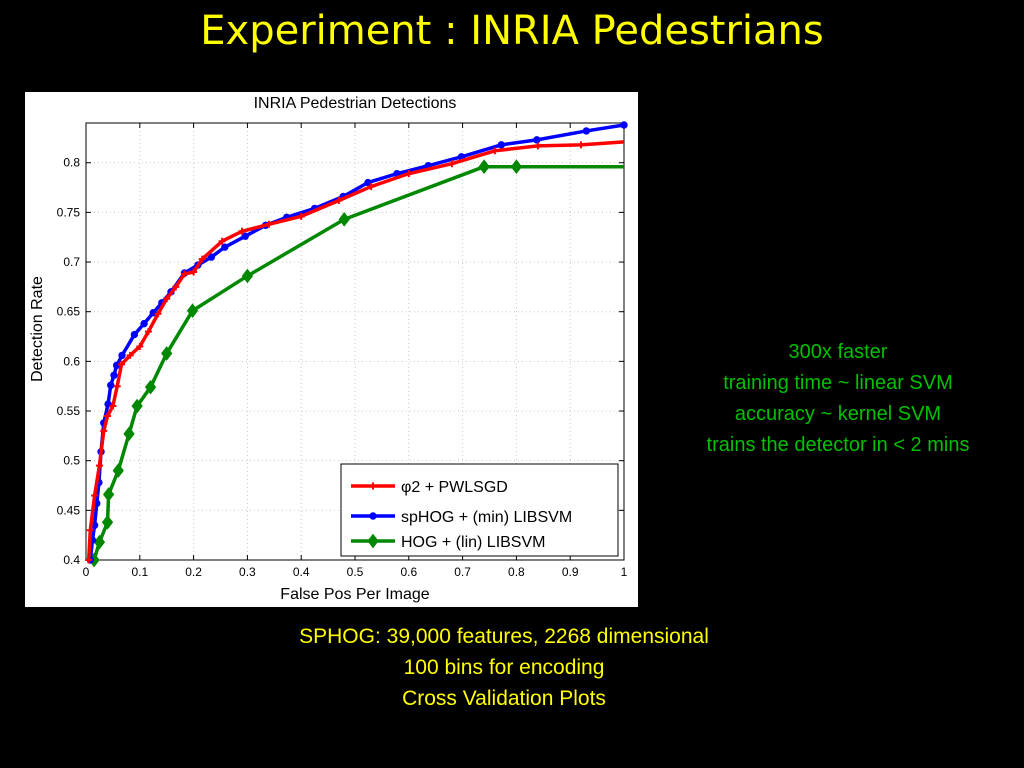 This screenshot has height=768, width=1024. What do you see at coordinates (462, 572) in the screenshot?
I see `x-tick-label: 0.7` at bounding box center [462, 572].